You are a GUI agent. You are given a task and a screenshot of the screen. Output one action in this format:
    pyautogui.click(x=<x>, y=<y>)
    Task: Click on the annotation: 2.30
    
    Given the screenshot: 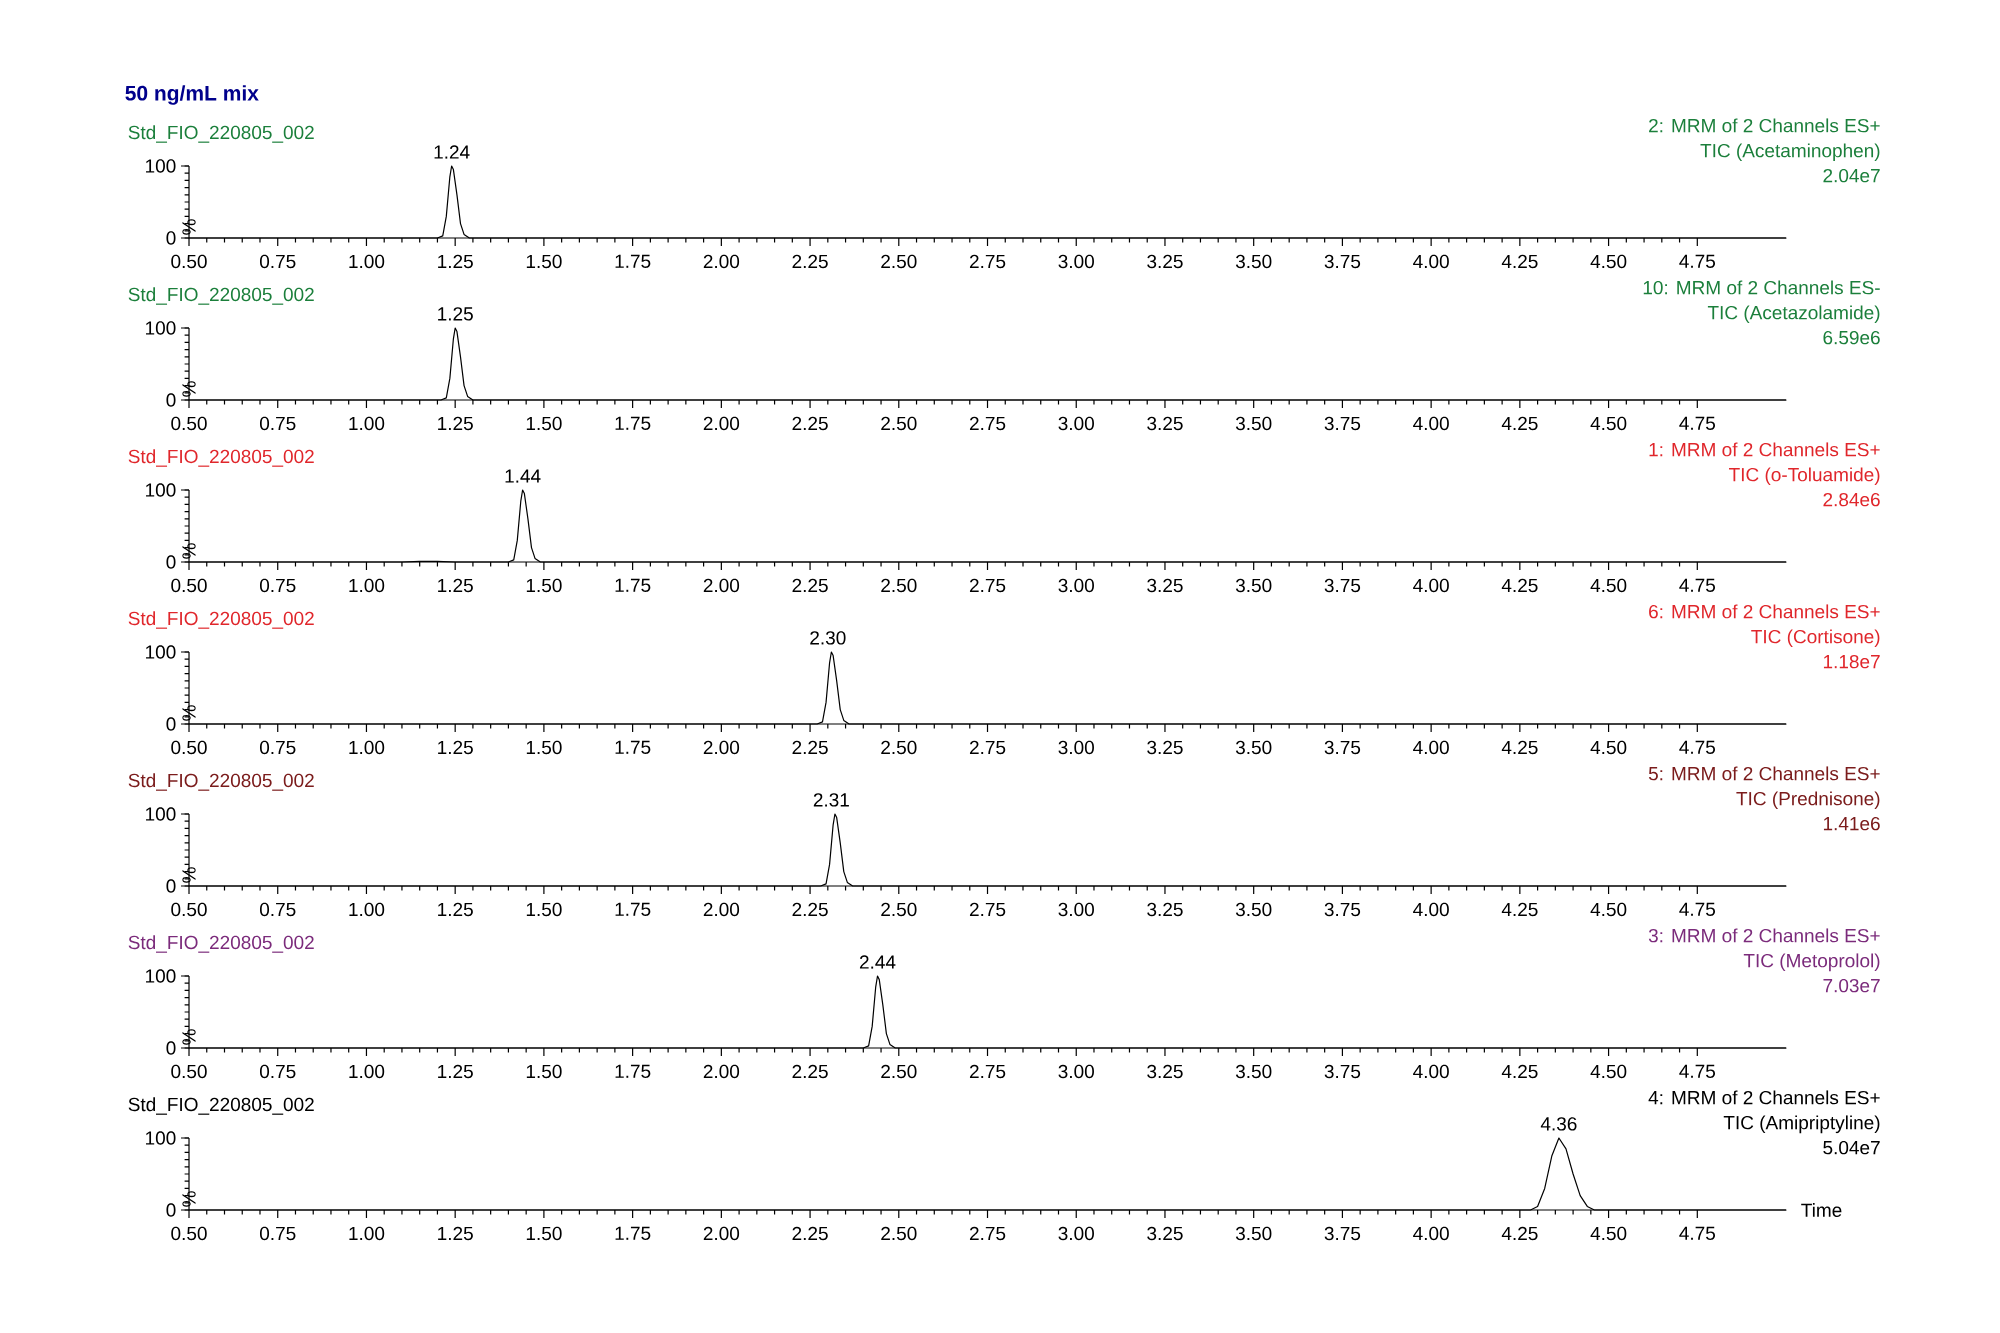 What is the action you would take?
    pyautogui.click(x=828, y=638)
    